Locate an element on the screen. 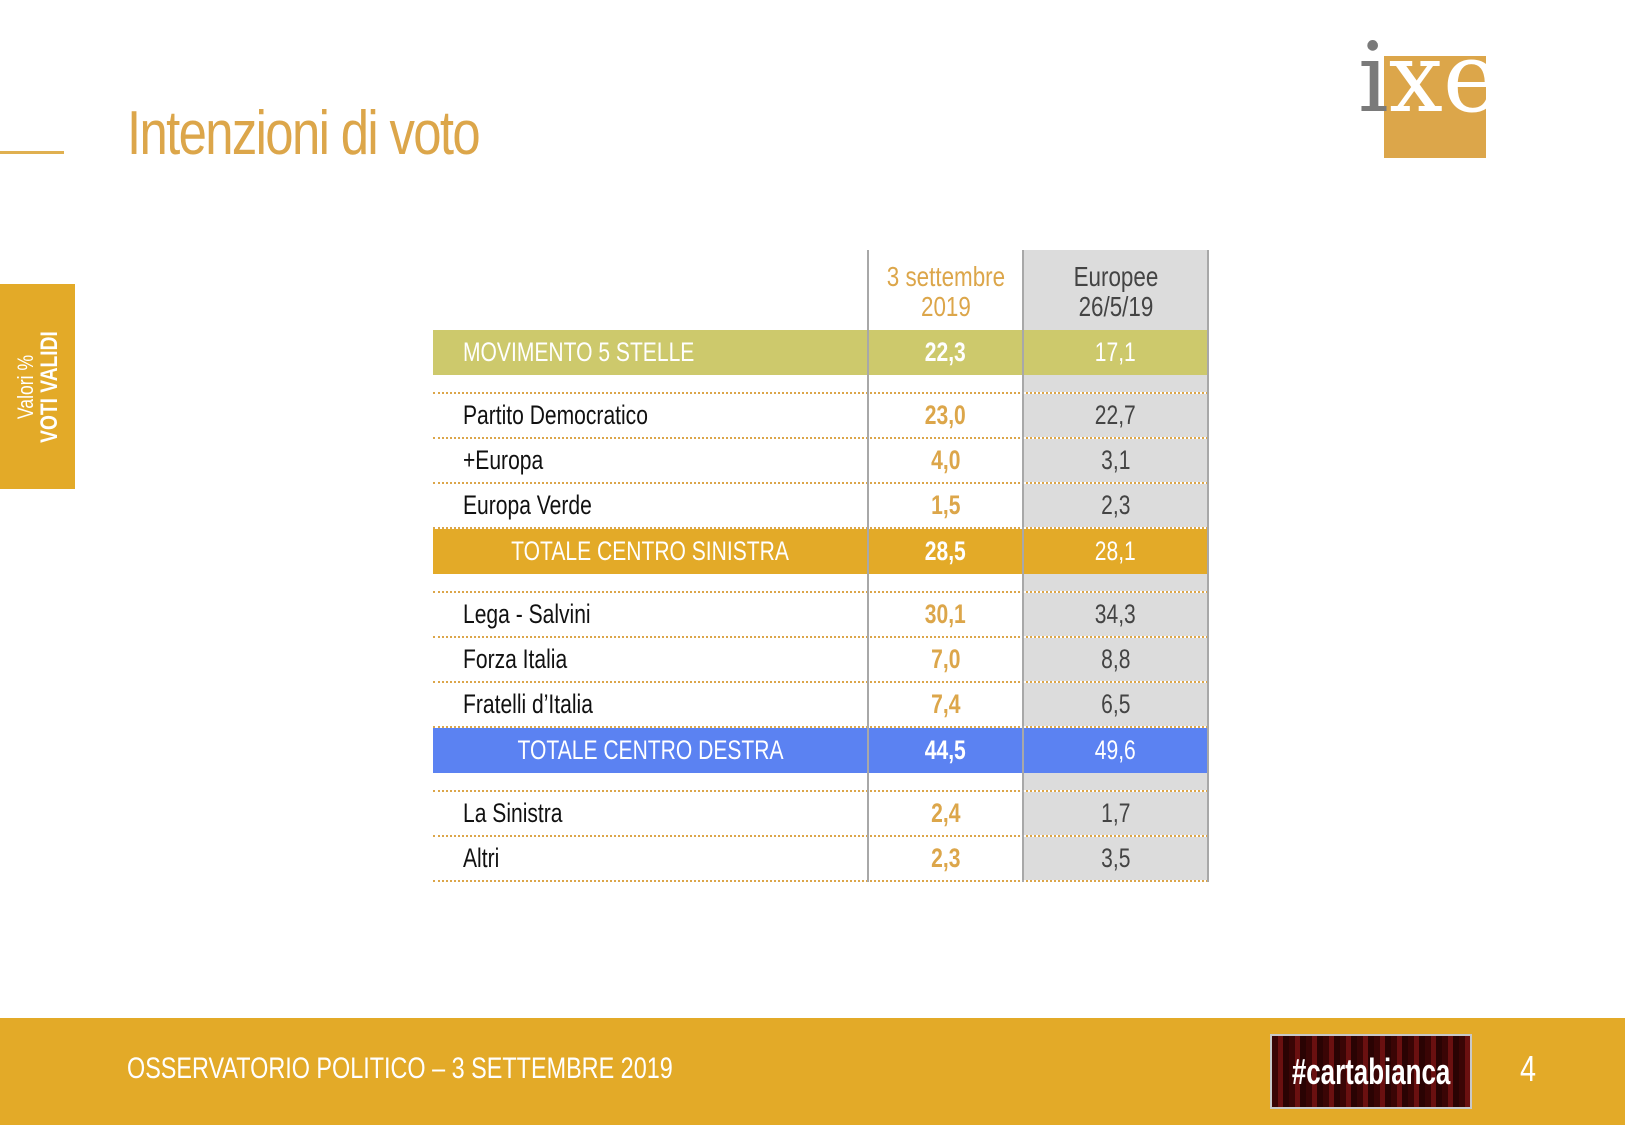 The height and width of the screenshot is (1125, 1625). value-europee: 28,1 is located at coordinates (1115, 551).